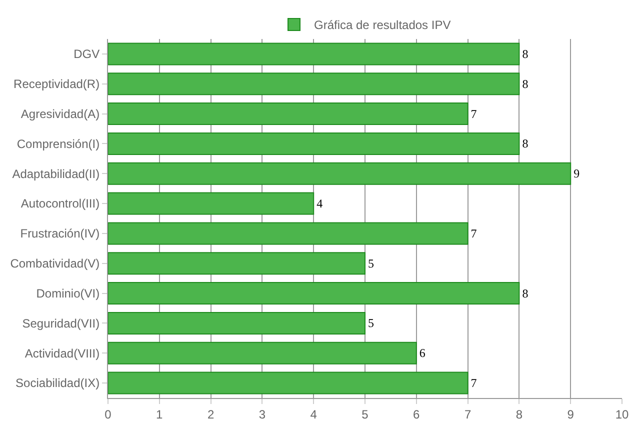  Describe the element at coordinates (210, 414) in the screenshot. I see `x-tick-label: 2` at that location.